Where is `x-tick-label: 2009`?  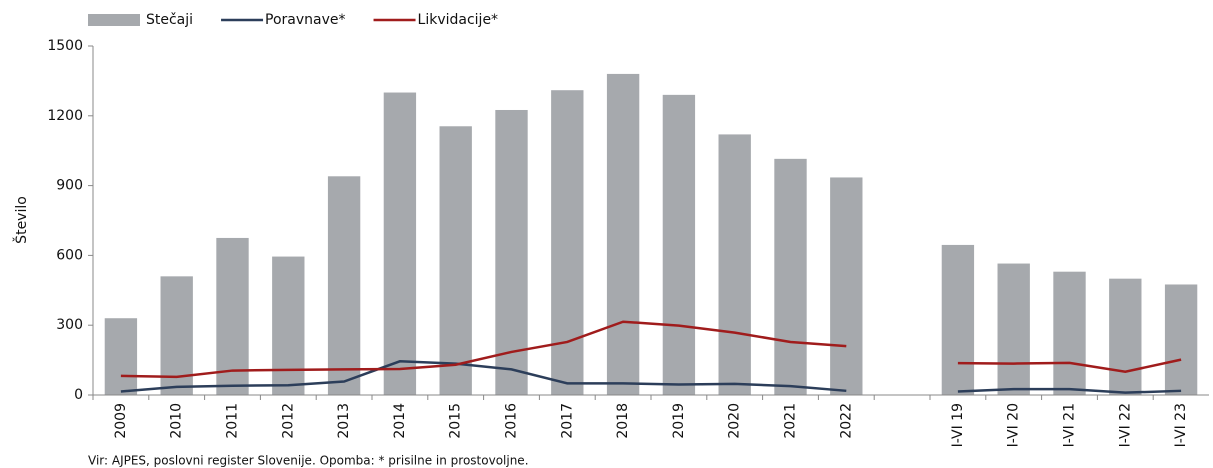
x-tick-label: 2009 is located at coordinates (121, 421).